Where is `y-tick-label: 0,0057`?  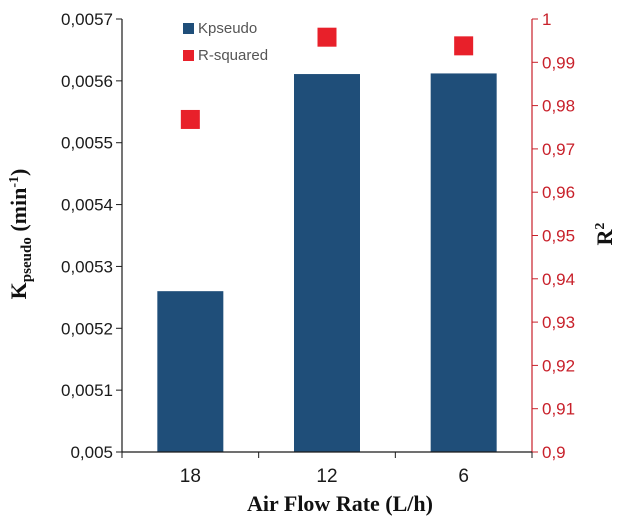
y-tick-label: 0,0057 is located at coordinates (87, 19).